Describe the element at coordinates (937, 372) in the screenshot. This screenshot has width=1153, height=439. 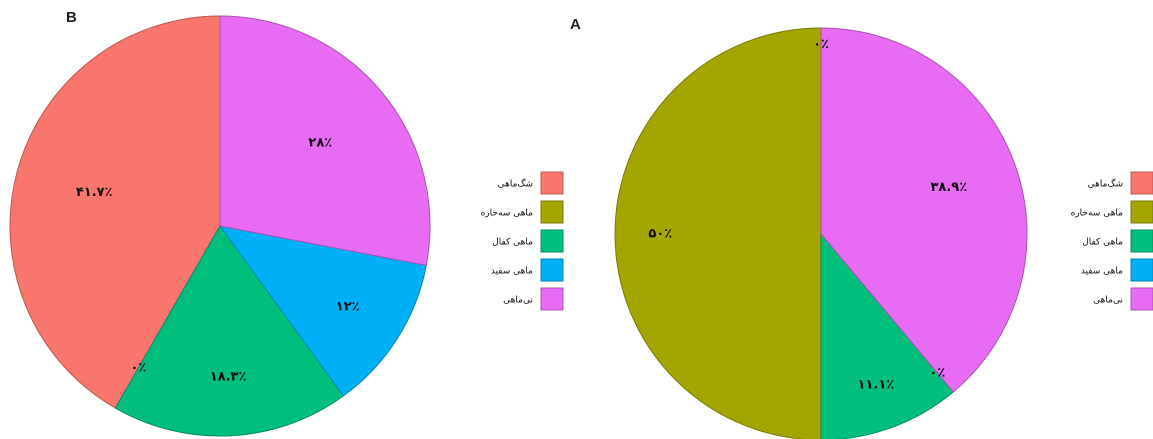
I see `slice-label-a-3: ۰٪` at that location.